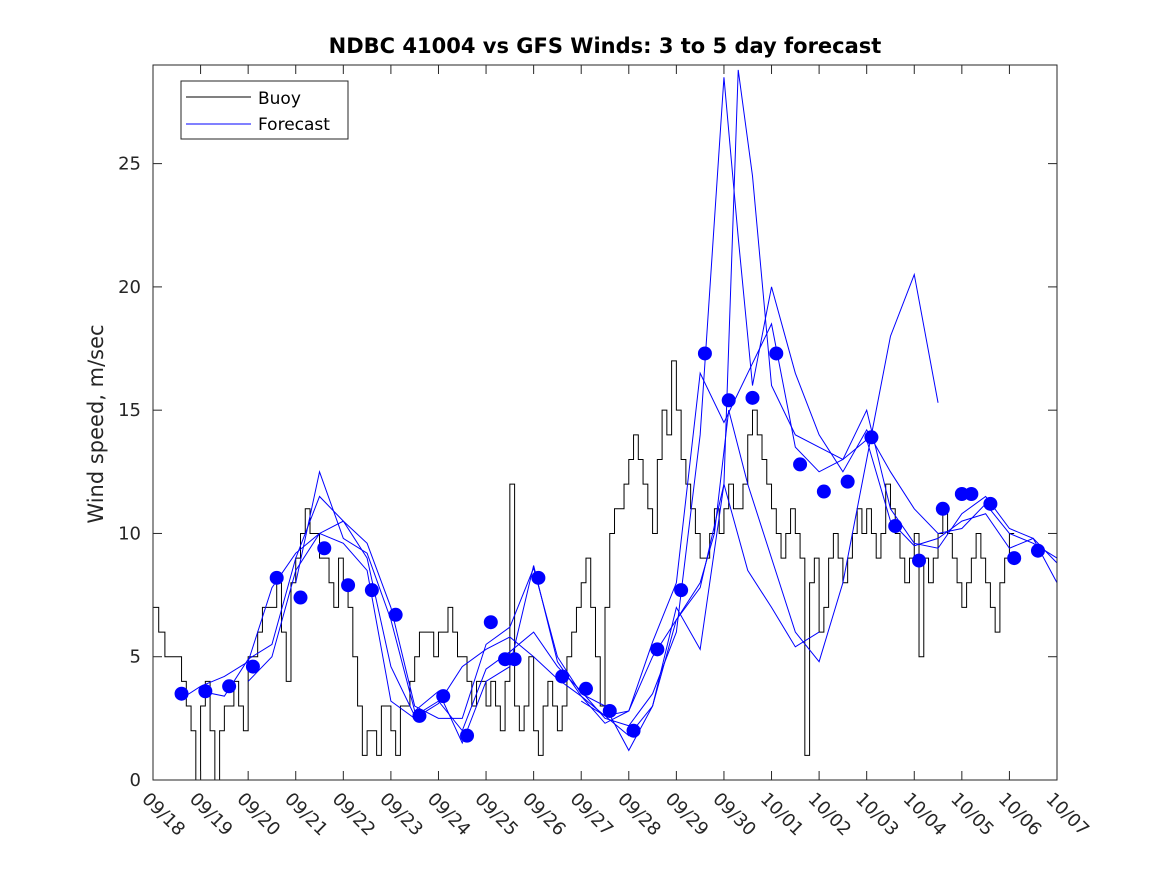 The height and width of the screenshot is (875, 1167). Describe the element at coordinates (135, 657) in the screenshot. I see `y-tick-label: 5` at that location.